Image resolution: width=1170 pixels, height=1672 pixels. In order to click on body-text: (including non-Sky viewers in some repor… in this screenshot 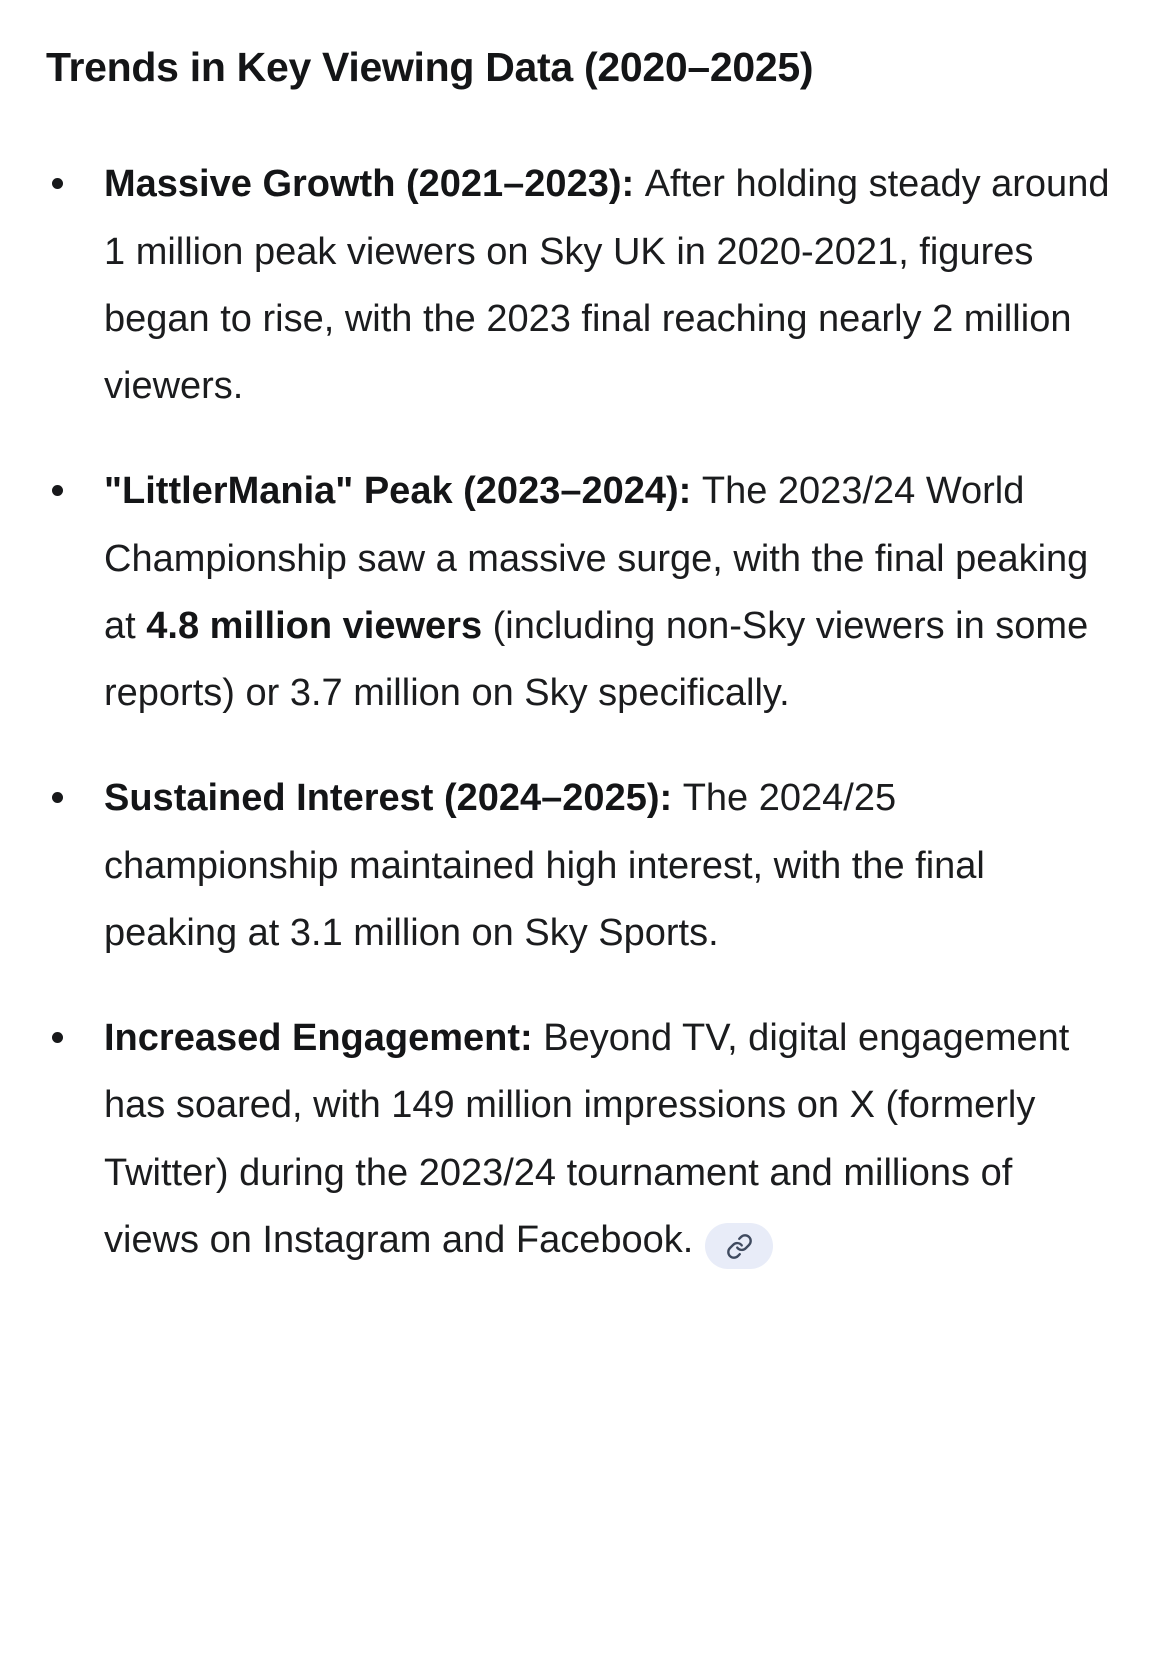, I will do `click(596, 659)`.